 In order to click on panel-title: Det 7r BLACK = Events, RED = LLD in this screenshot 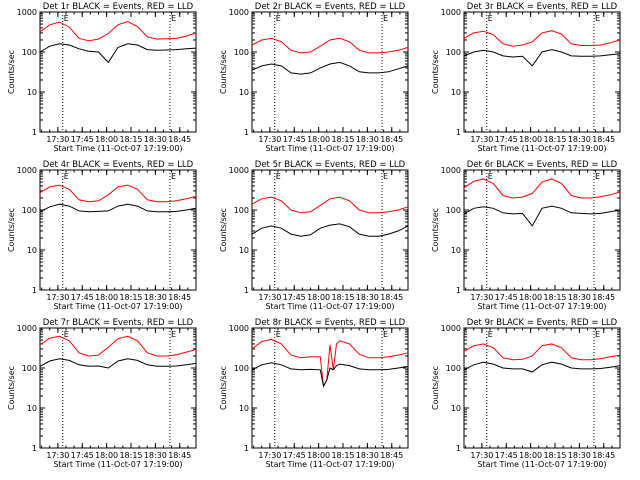, I will do `click(118, 323)`.